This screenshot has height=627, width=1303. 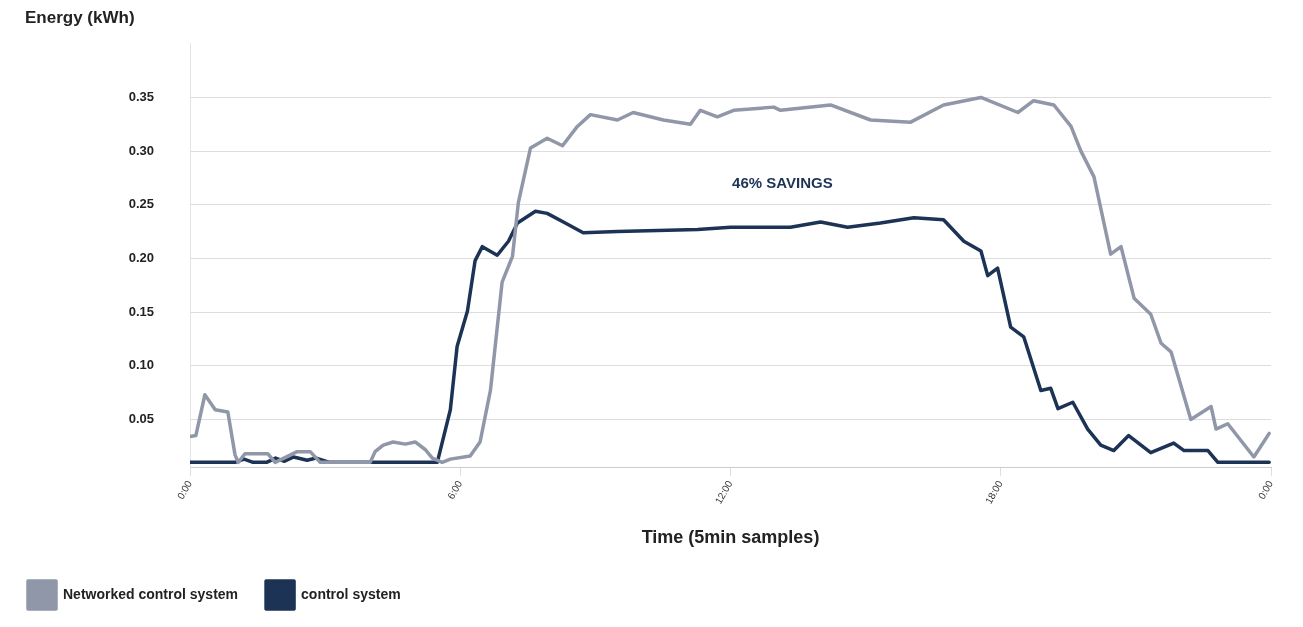 What do you see at coordinates (141, 365) in the screenshot?
I see `y-tick-label: 0.10` at bounding box center [141, 365].